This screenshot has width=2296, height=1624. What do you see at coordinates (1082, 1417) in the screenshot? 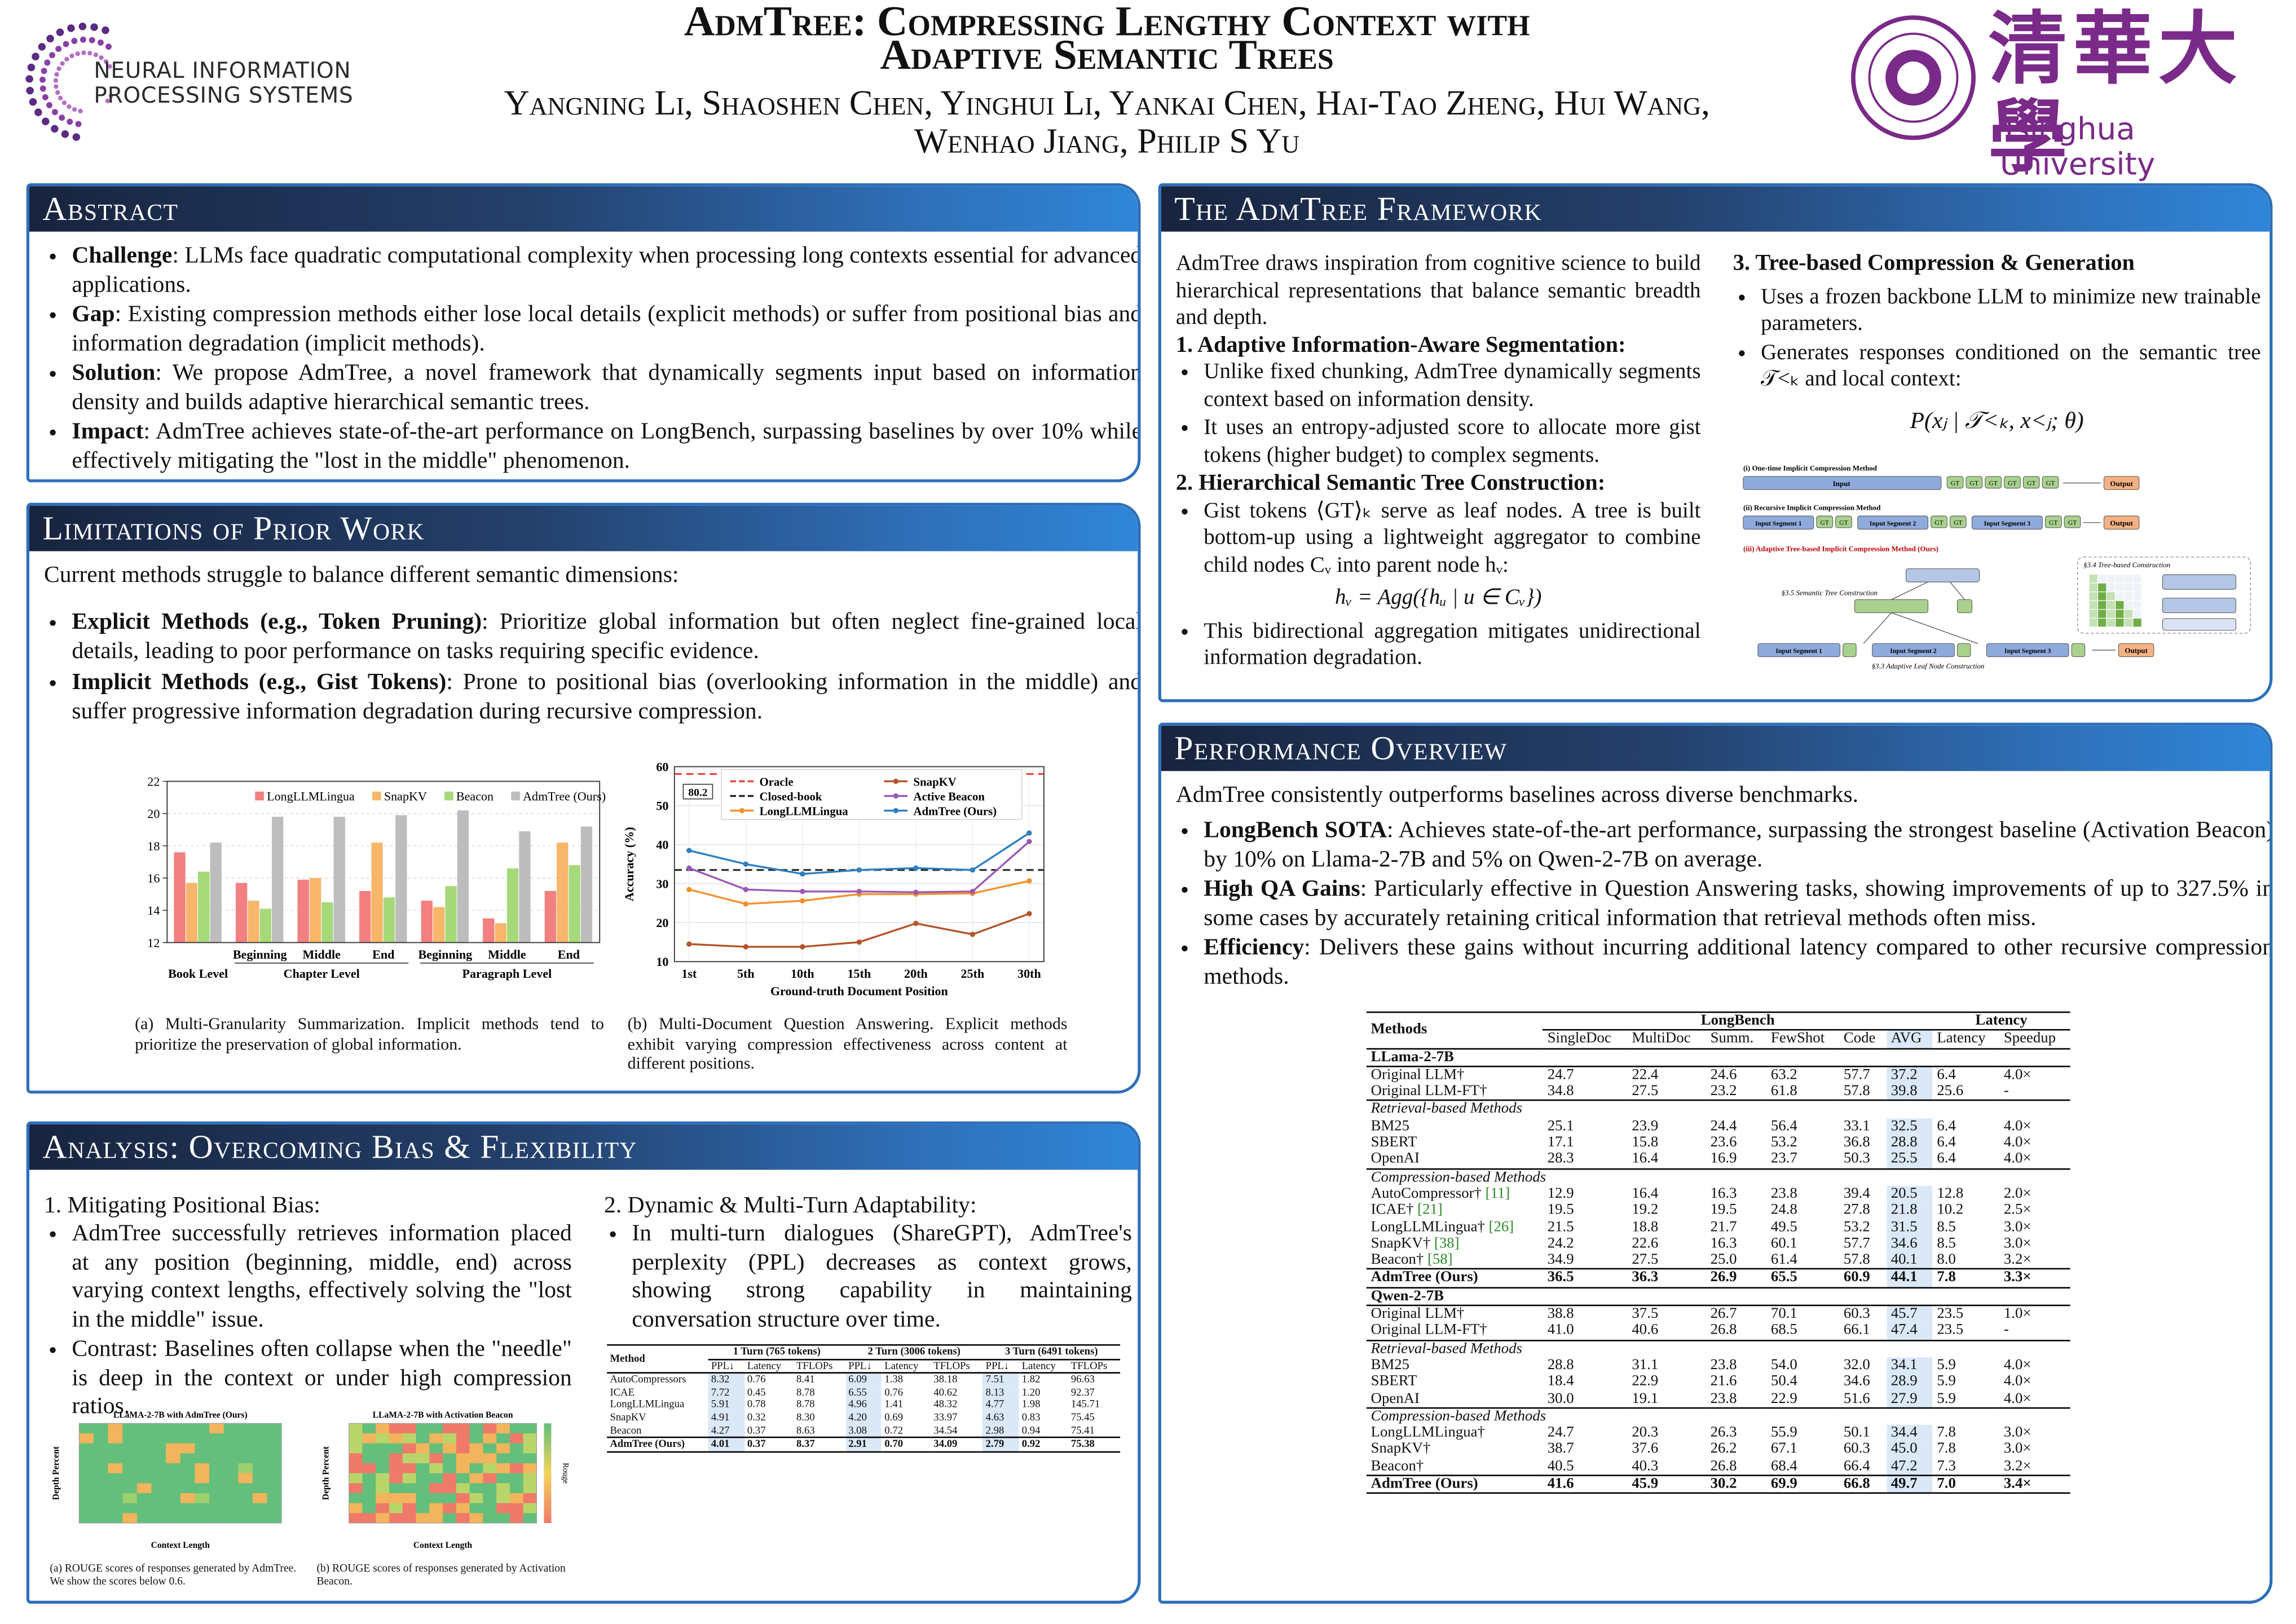
I see `table-cell: 75.45` at bounding box center [1082, 1417].